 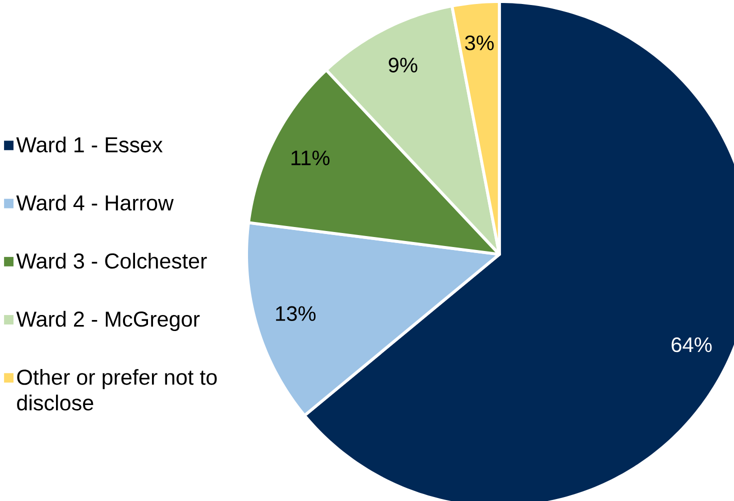 What do you see at coordinates (111, 260) in the screenshot?
I see `legend-label: Ward 3 - Colchester` at bounding box center [111, 260].